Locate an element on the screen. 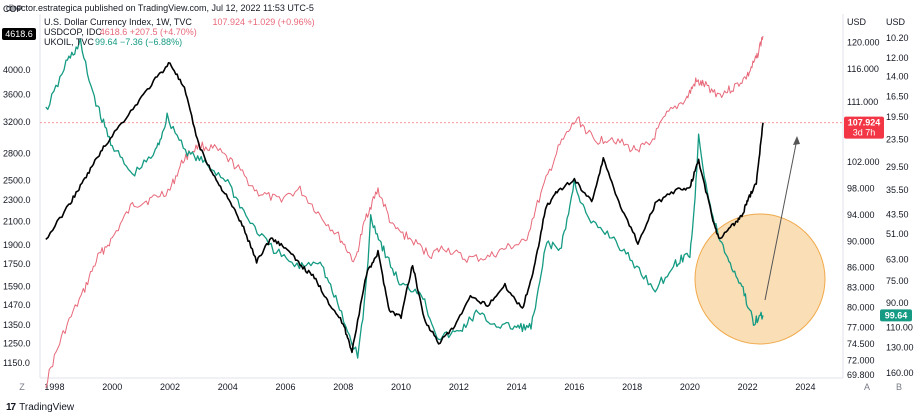 This screenshot has width=921, height=418. legend-item-value: 4618.6 +207.5 (+4.70%) is located at coordinates (148, 32).